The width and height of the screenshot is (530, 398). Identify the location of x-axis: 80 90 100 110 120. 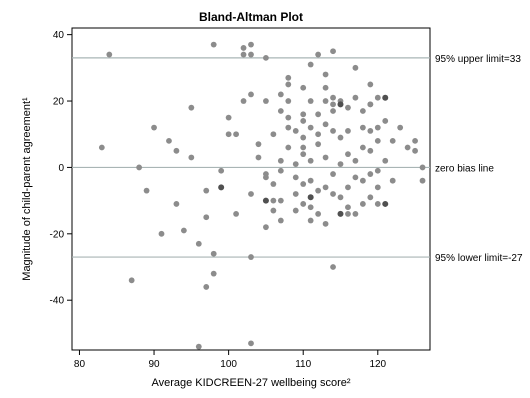
(230, 360).